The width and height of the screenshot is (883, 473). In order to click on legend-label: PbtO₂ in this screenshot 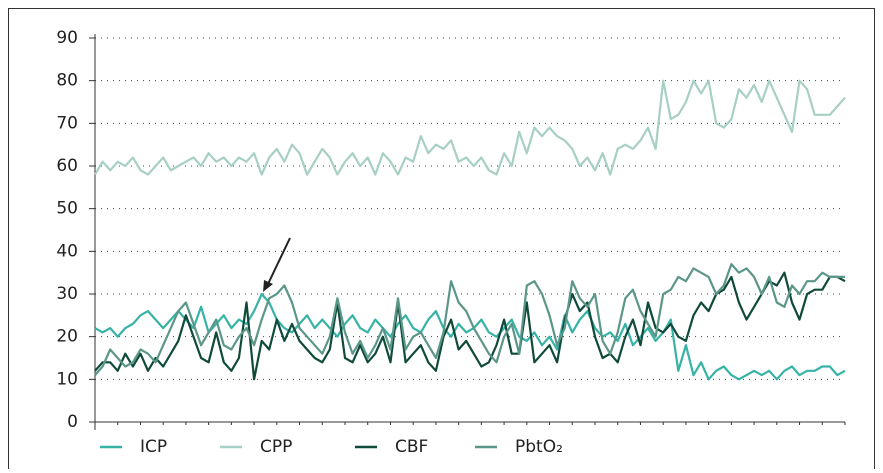, I will do `click(539, 447)`.